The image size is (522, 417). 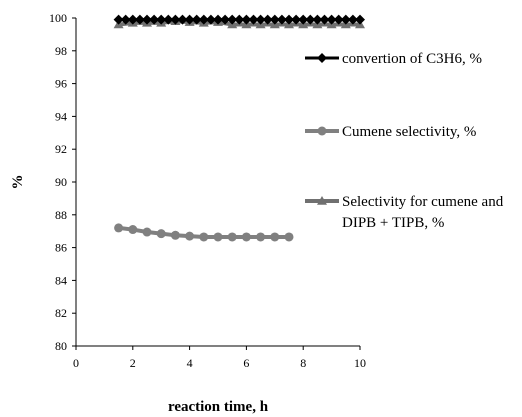 I want to click on y-tick-label: 100, so click(x=58, y=18).